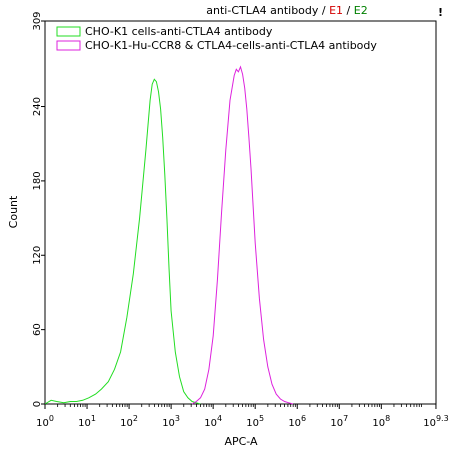  What do you see at coordinates (38, 209) in the screenshot?
I see `y-axis: 0 60 120 180 240 309` at bounding box center [38, 209].